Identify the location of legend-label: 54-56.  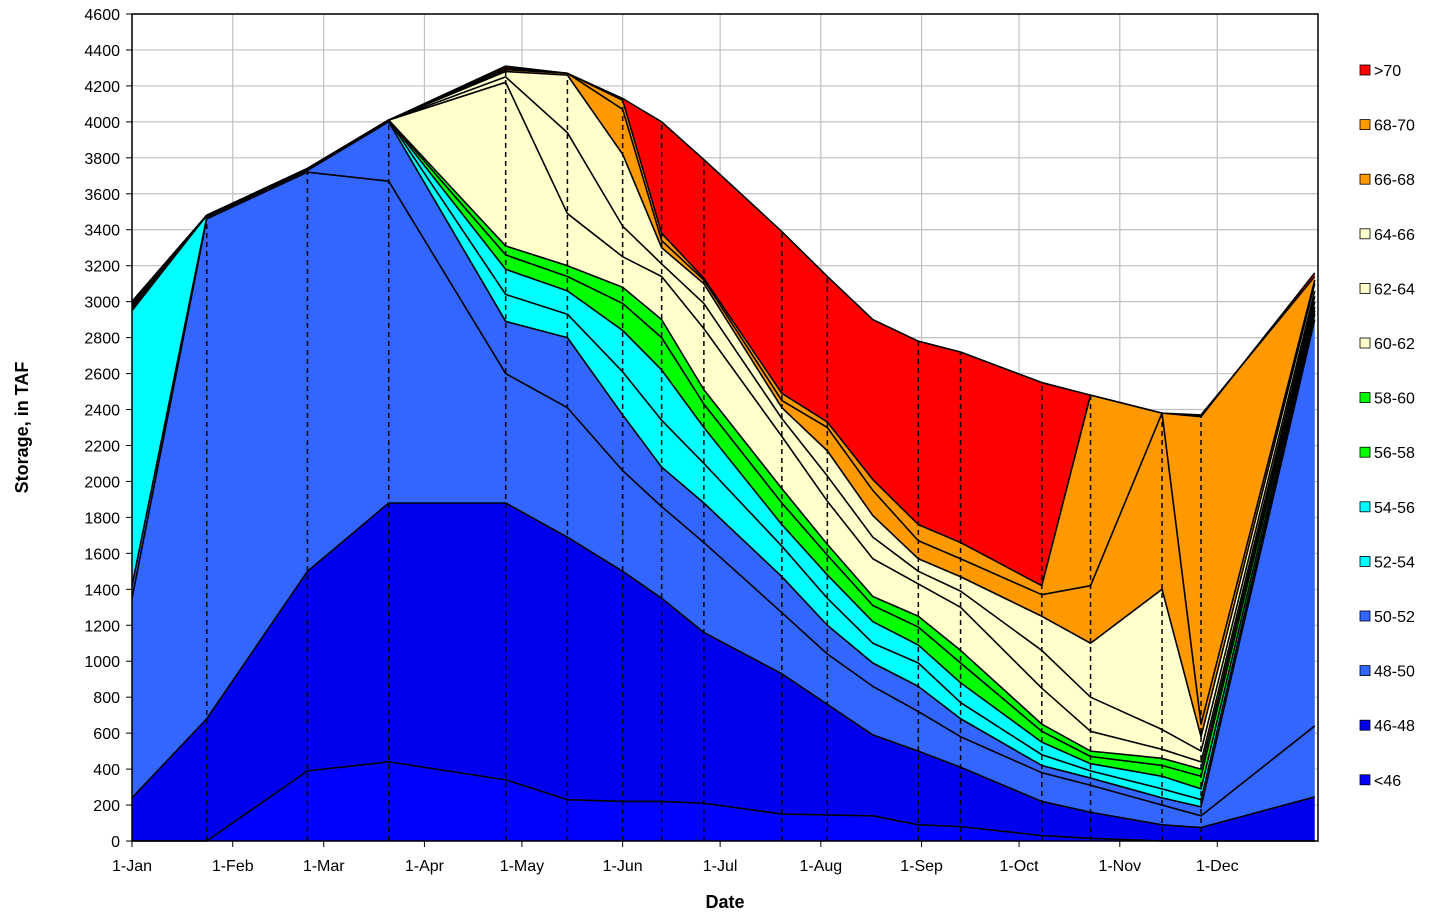
(1394, 508).